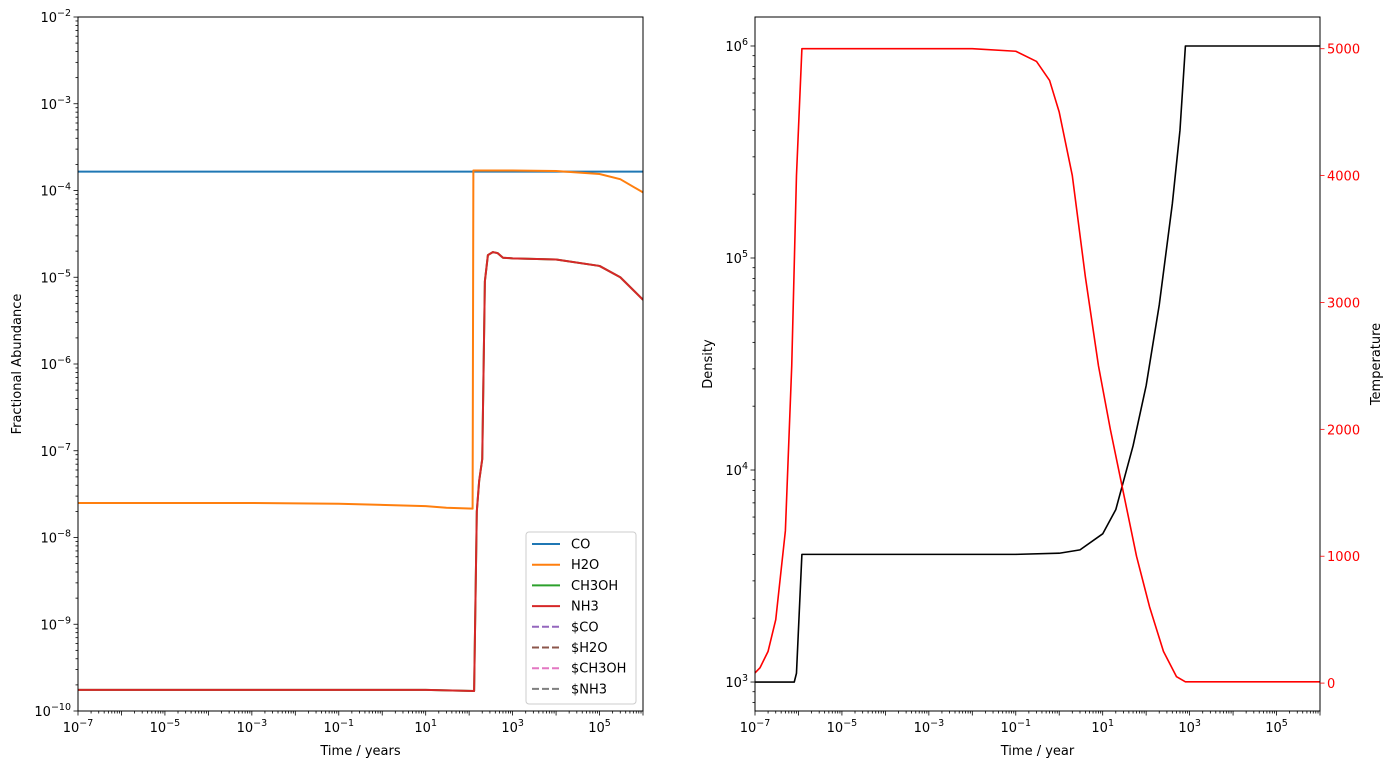 The width and height of the screenshot is (1393, 768). I want to click on legend-label: $H2O, so click(589, 648).